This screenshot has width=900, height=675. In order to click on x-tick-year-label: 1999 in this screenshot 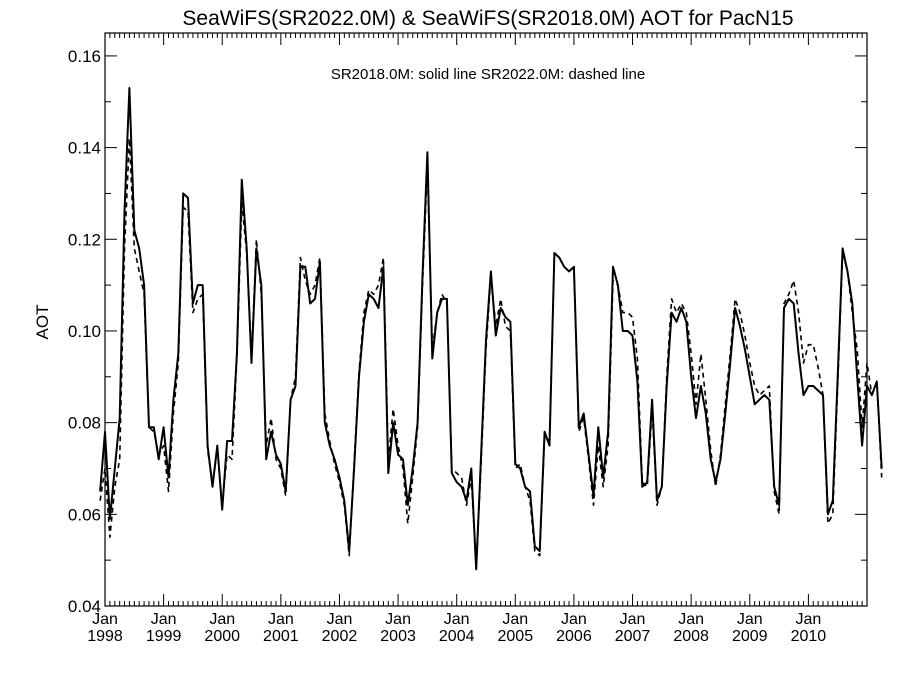, I will do `click(164, 636)`.